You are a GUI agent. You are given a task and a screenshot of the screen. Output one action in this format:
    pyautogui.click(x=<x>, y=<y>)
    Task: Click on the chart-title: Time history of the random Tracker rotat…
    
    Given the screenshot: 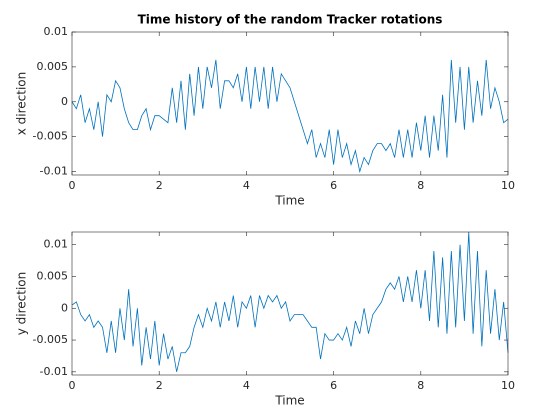 What is the action you would take?
    pyautogui.click(x=290, y=20)
    